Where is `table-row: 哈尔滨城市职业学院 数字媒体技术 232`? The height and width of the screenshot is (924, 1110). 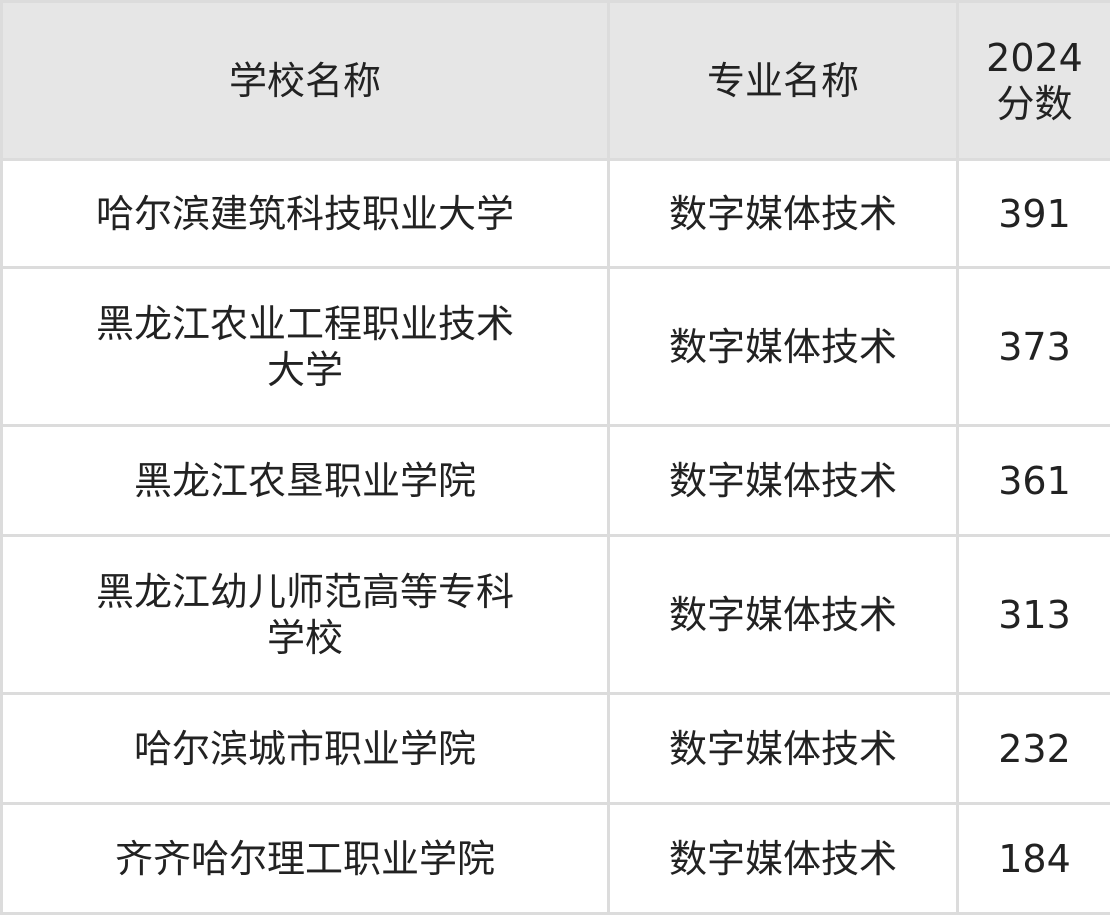 table-row: 哈尔滨城市职业学院 数字媒体技术 232 is located at coordinates (555, 748).